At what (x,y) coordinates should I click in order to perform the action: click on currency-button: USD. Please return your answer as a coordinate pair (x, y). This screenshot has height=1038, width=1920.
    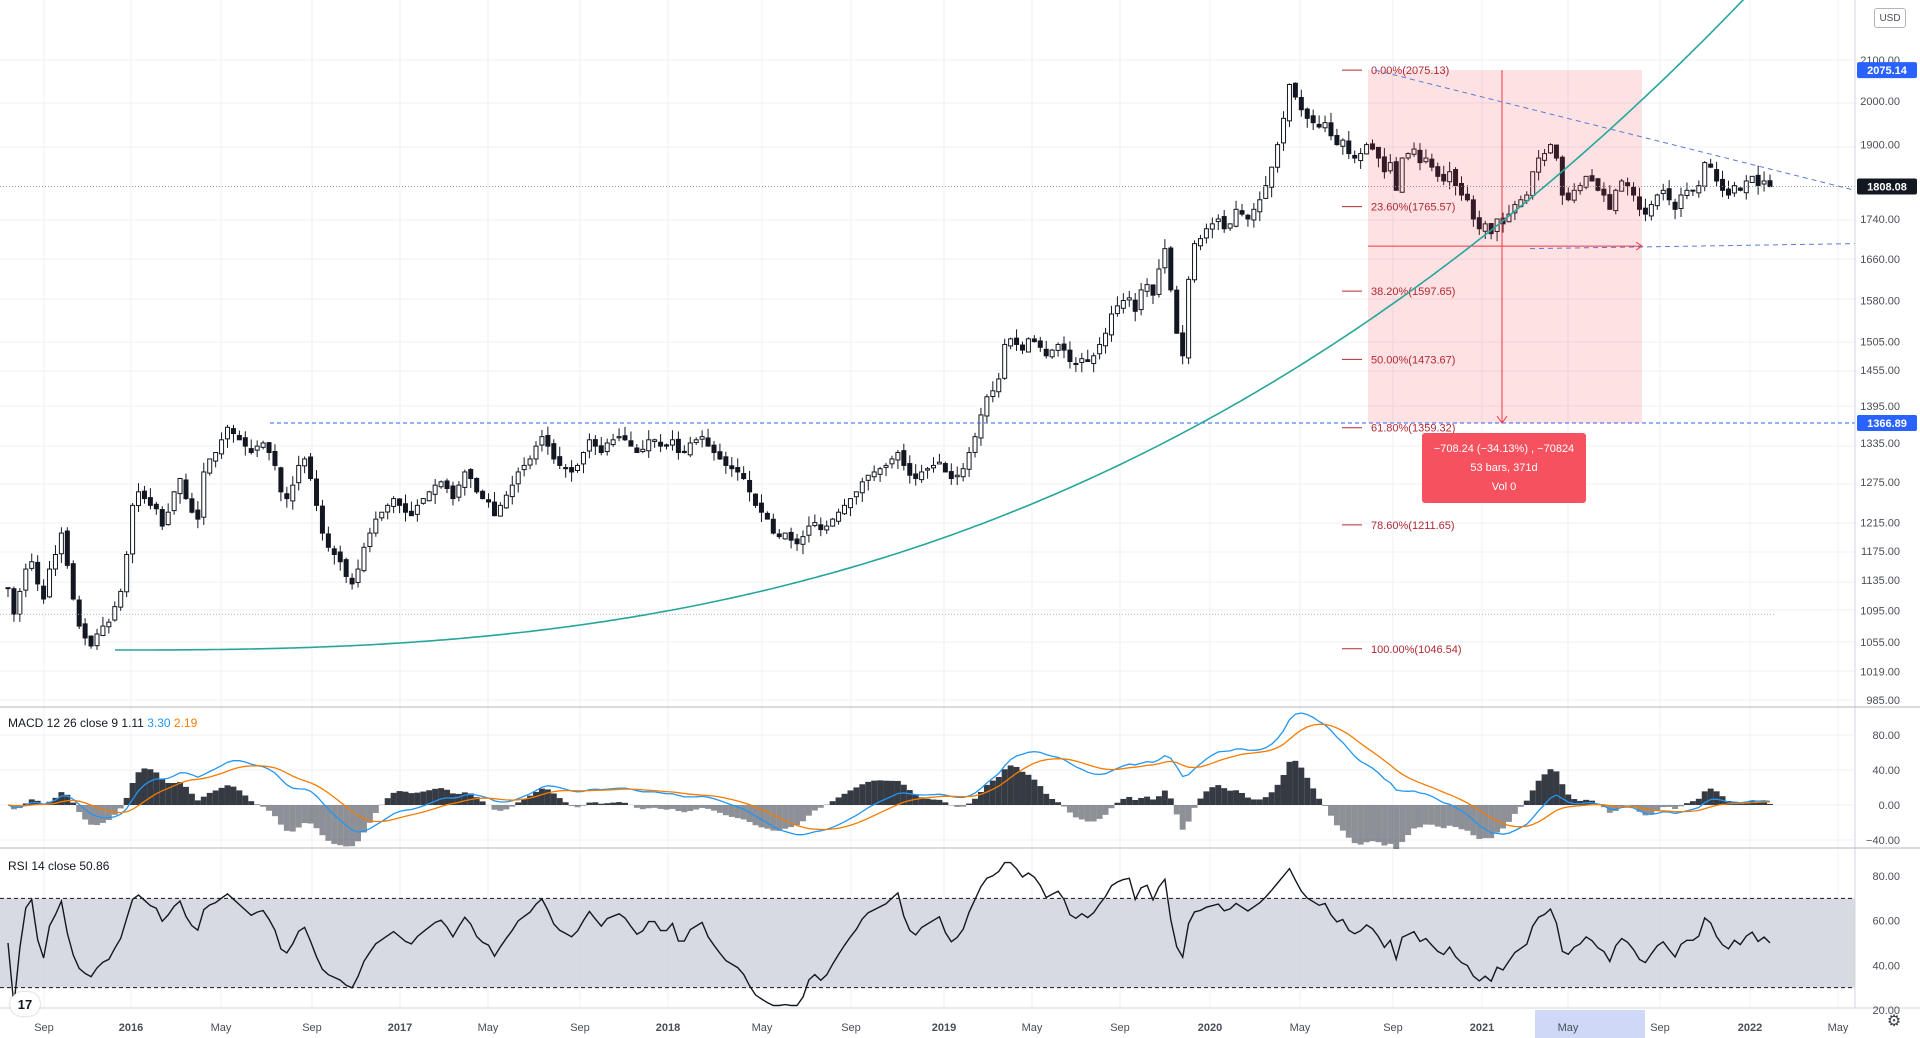
    Looking at the image, I should click on (1890, 18).